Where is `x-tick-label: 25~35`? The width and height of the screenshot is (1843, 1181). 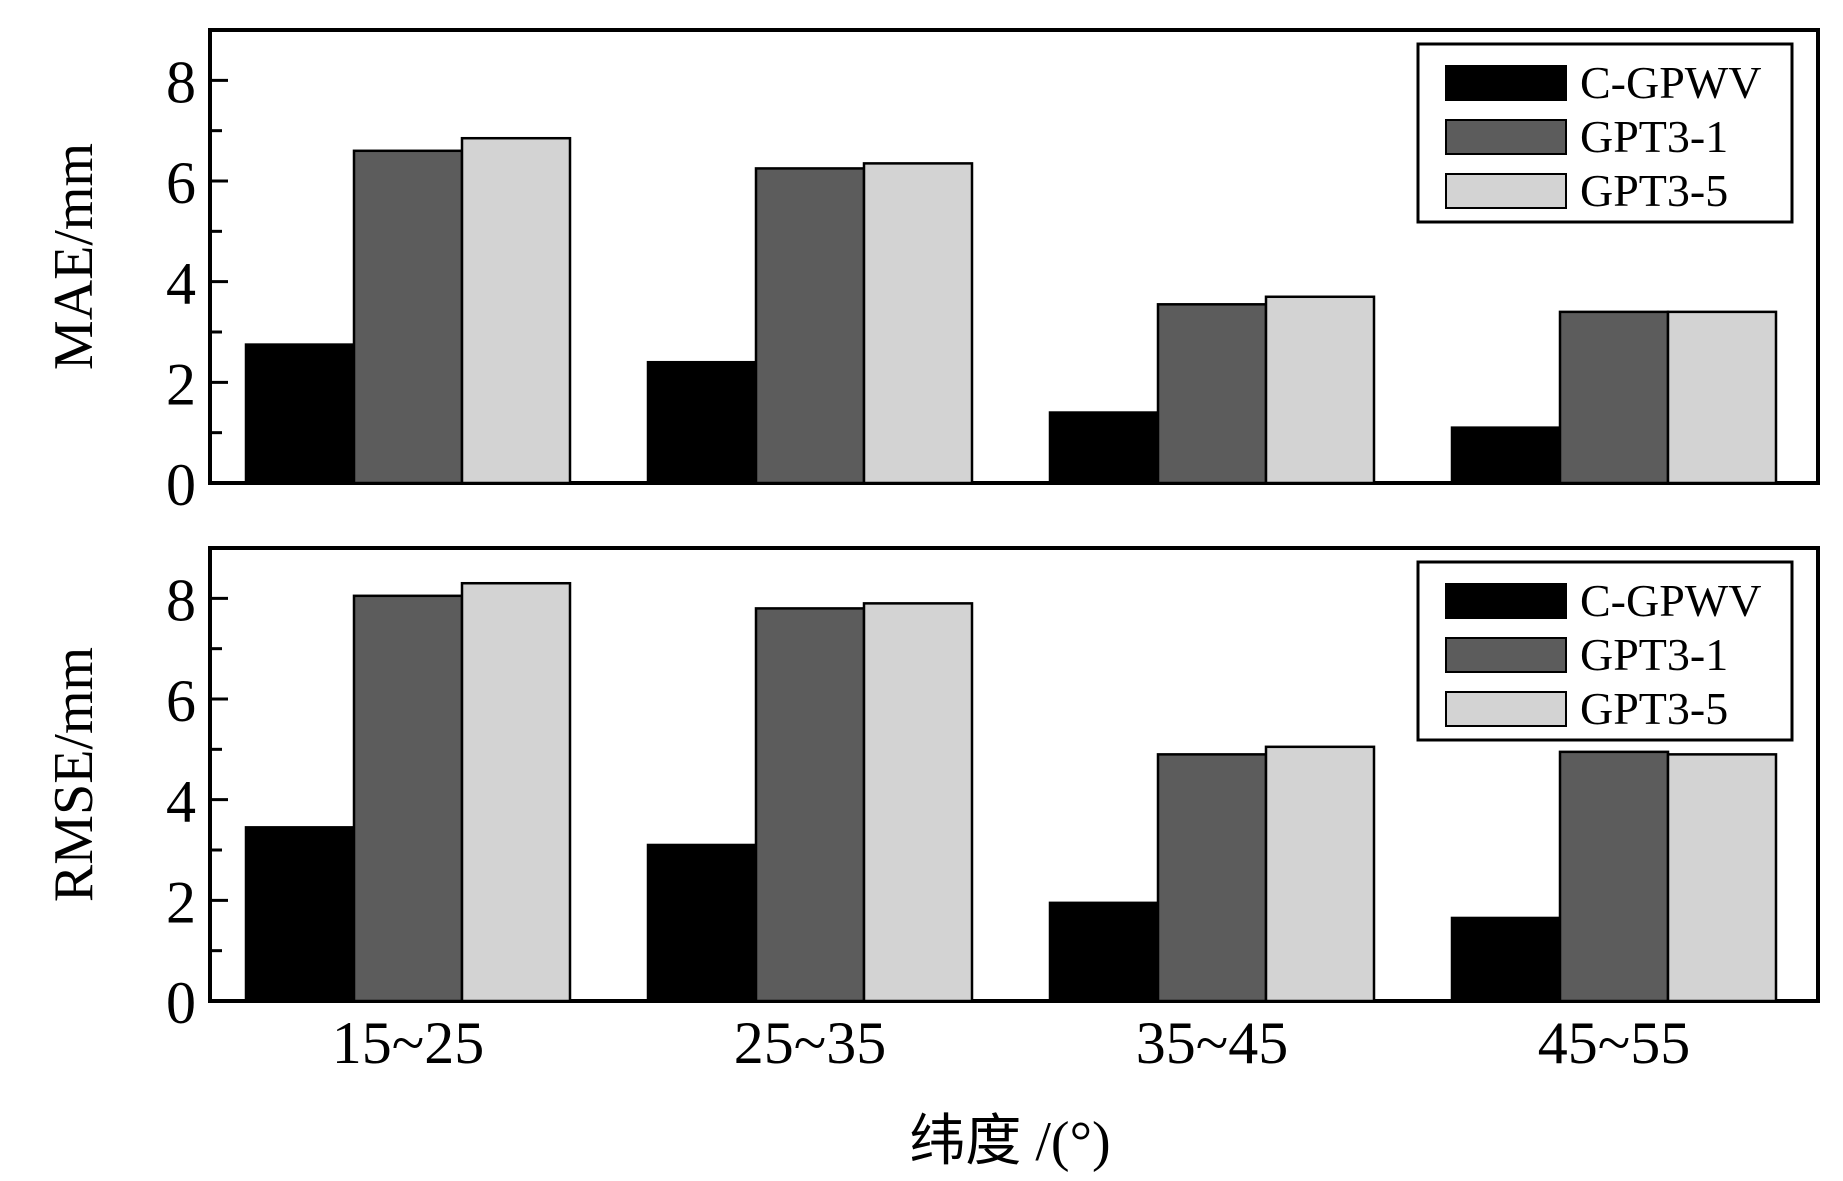
x-tick-label: 25~35 is located at coordinates (810, 1043).